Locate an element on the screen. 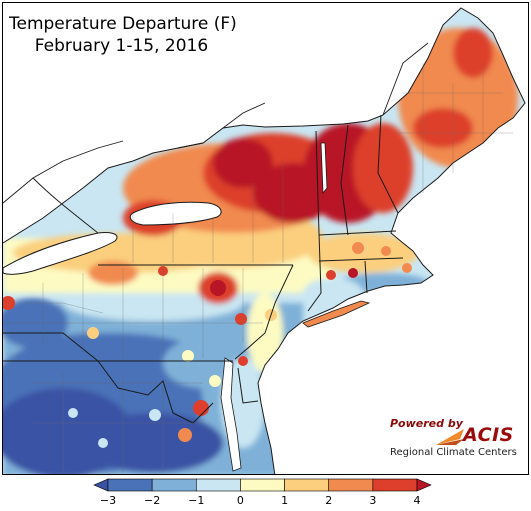 This screenshot has width=531, height=511. lake-ontario is located at coordinates (175, 213).